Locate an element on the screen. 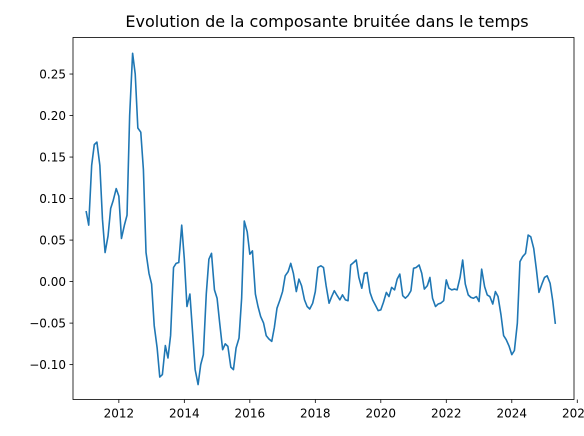  x-tick-label: 2024 is located at coordinates (512, 414).